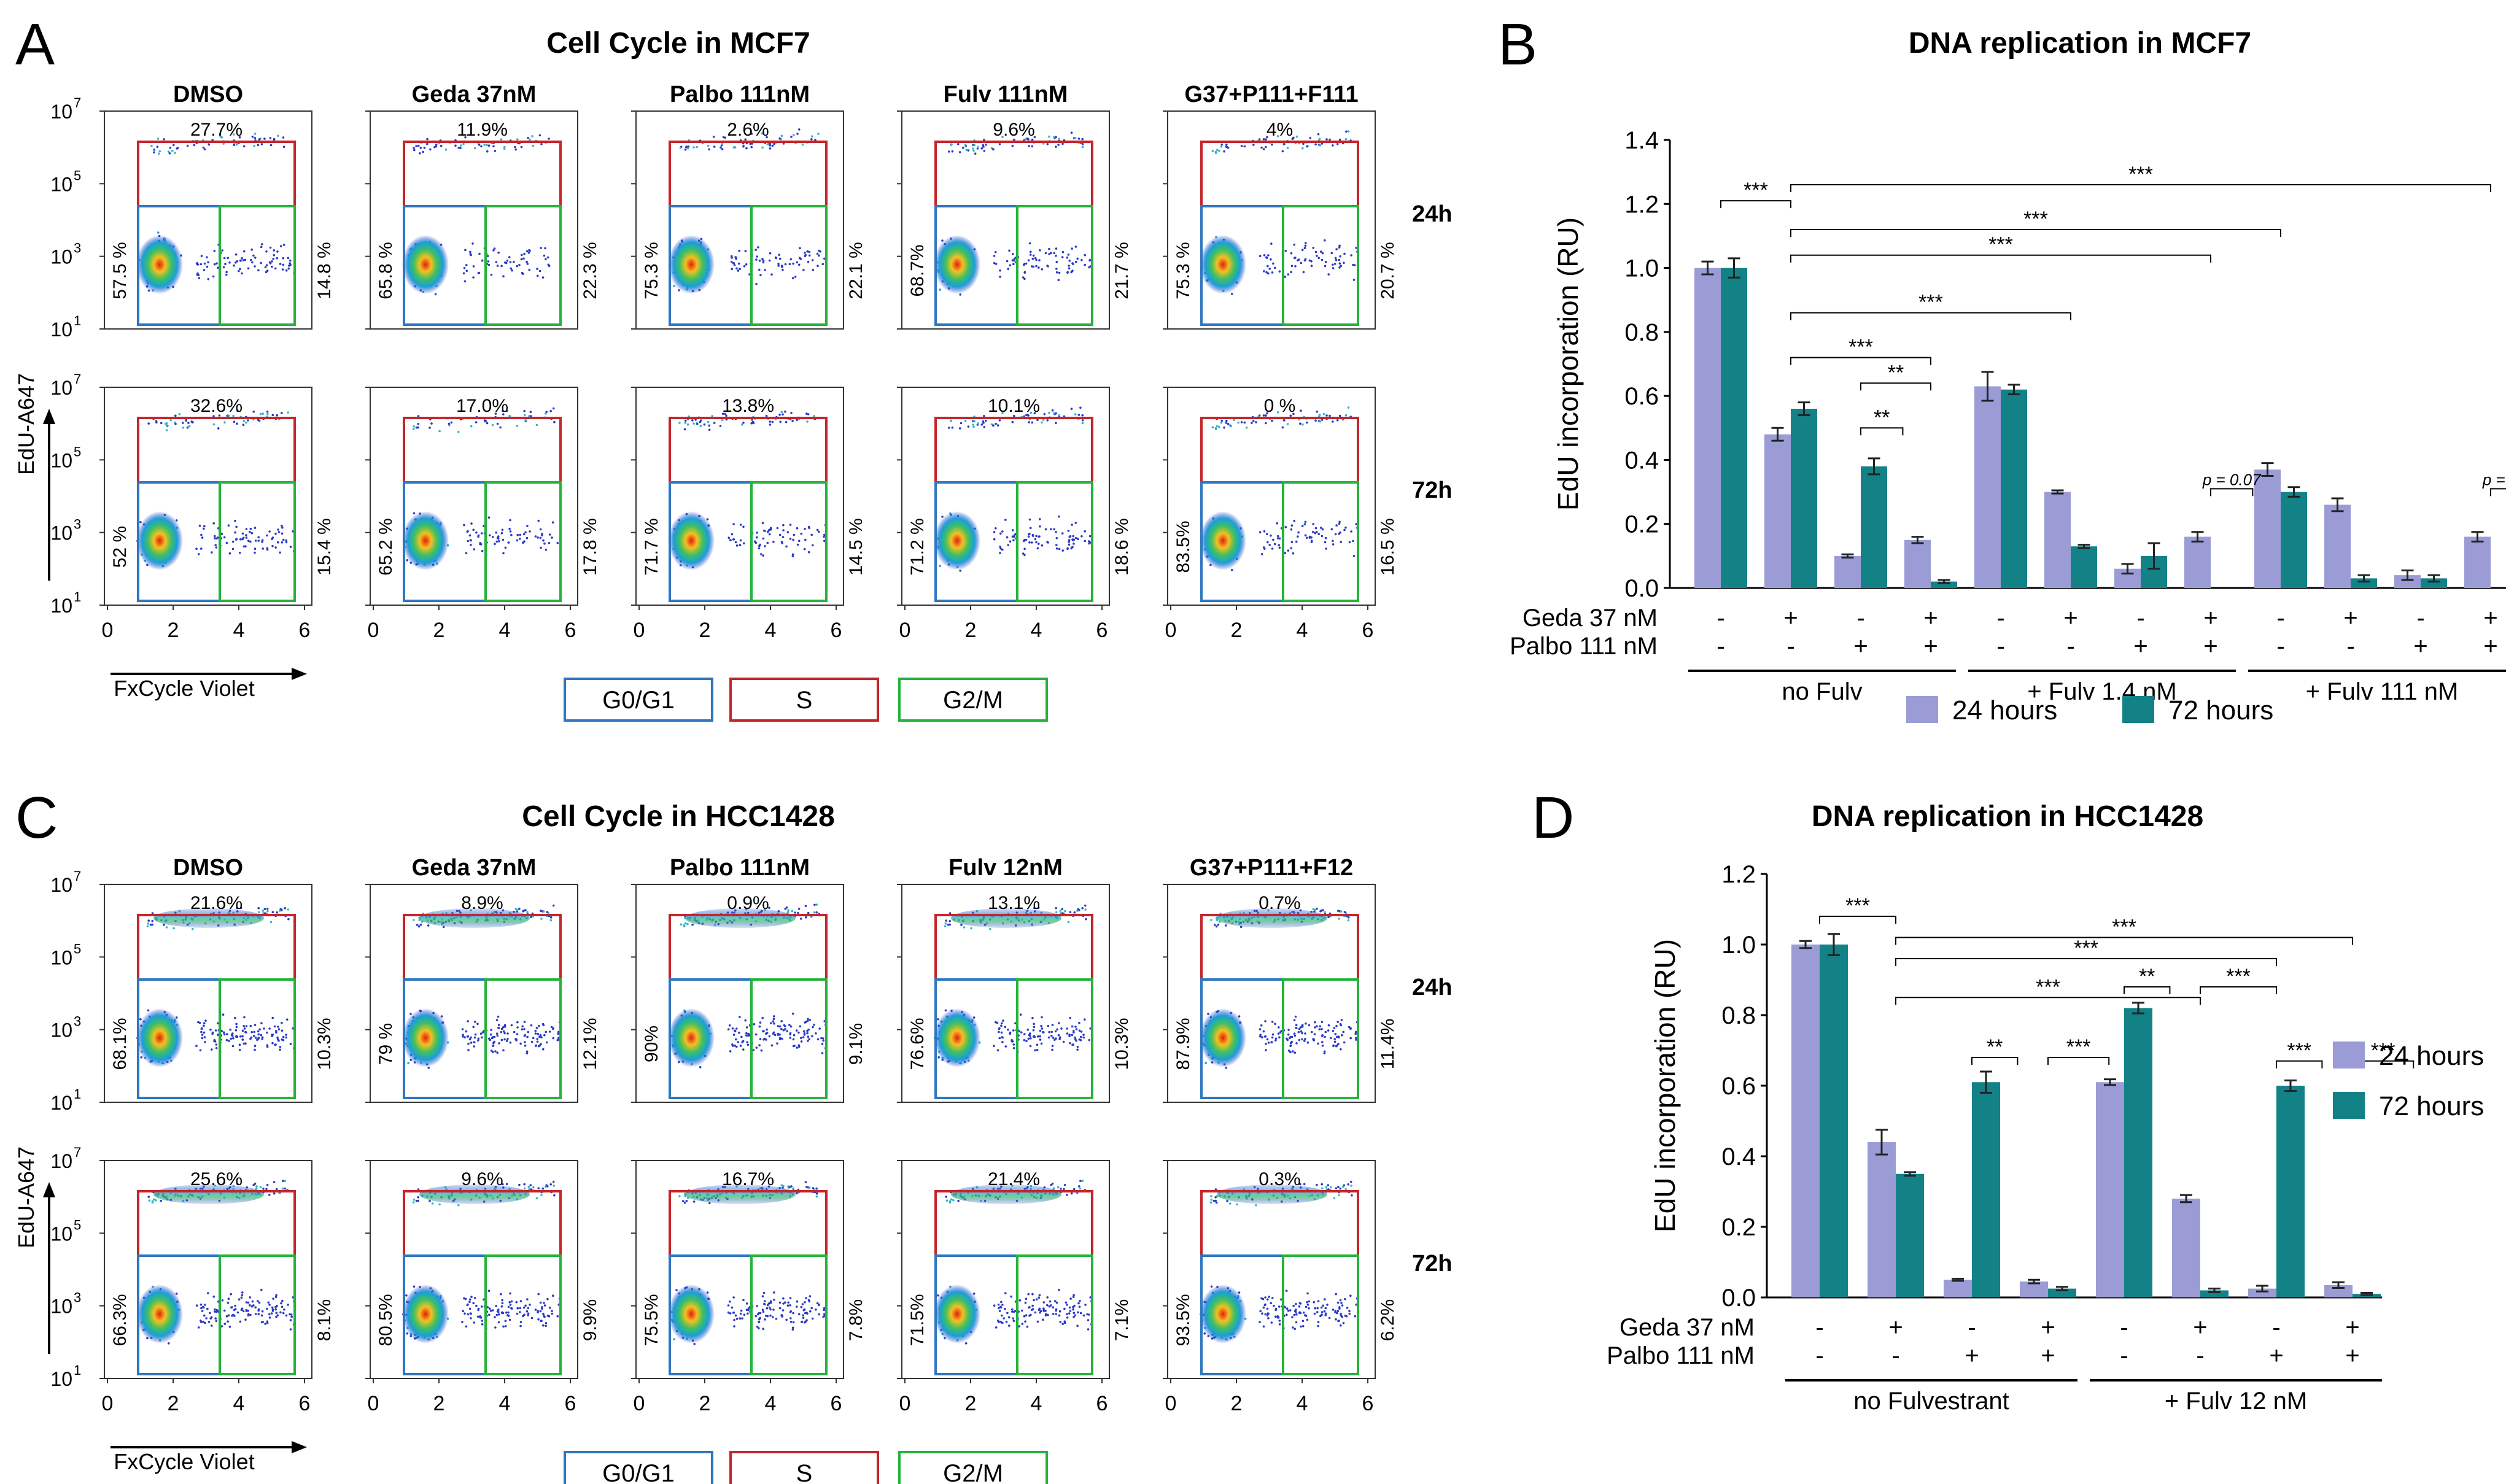 Image resolution: width=2506 pixels, height=1484 pixels. Describe the element at coordinates (325, 1044) in the screenshot. I see `g2m-percent: 10.3%` at that location.